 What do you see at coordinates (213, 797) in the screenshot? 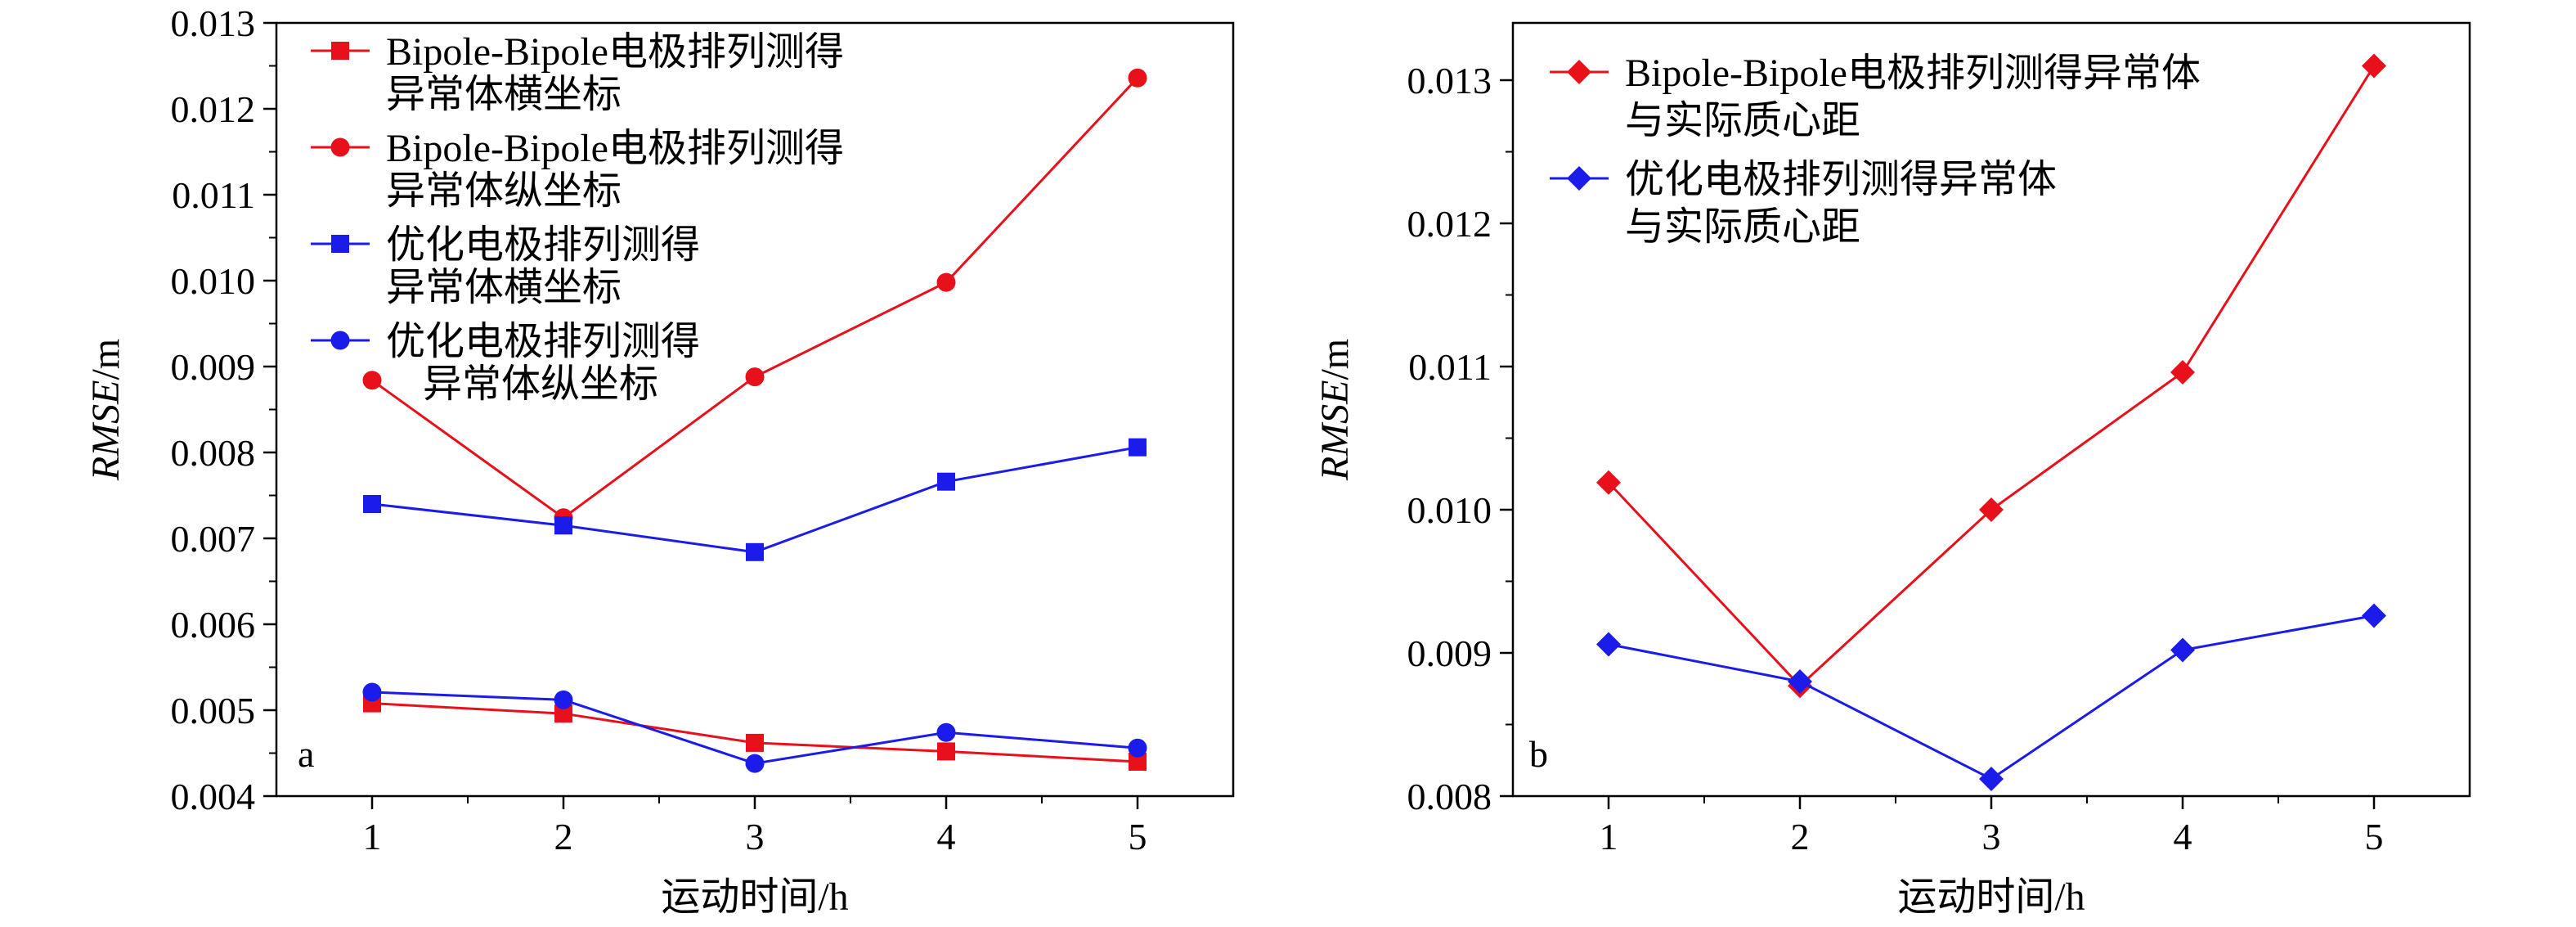
I see `y-tick-label: 0.004` at bounding box center [213, 797].